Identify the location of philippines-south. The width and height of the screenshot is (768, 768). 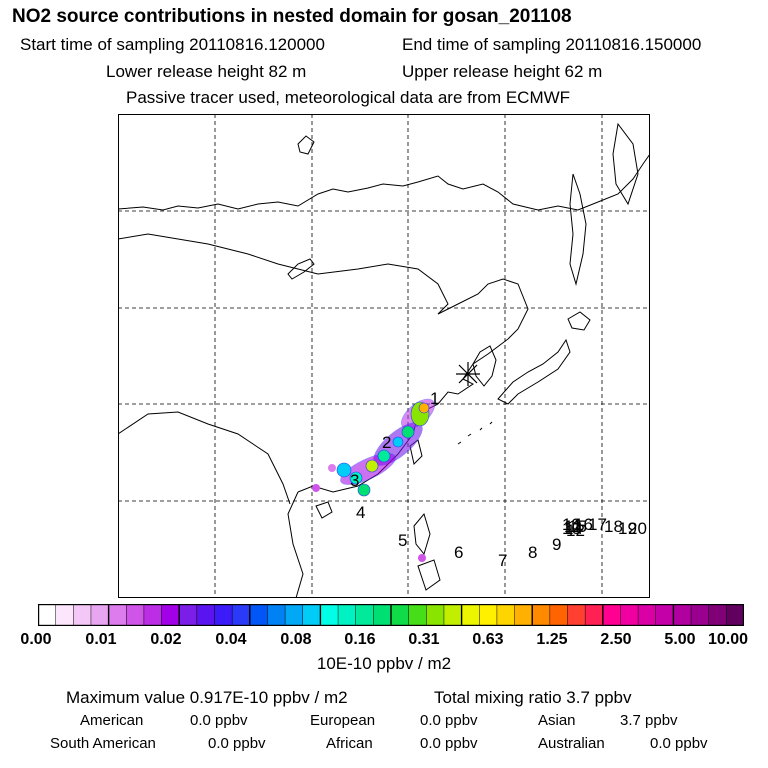
(429, 575).